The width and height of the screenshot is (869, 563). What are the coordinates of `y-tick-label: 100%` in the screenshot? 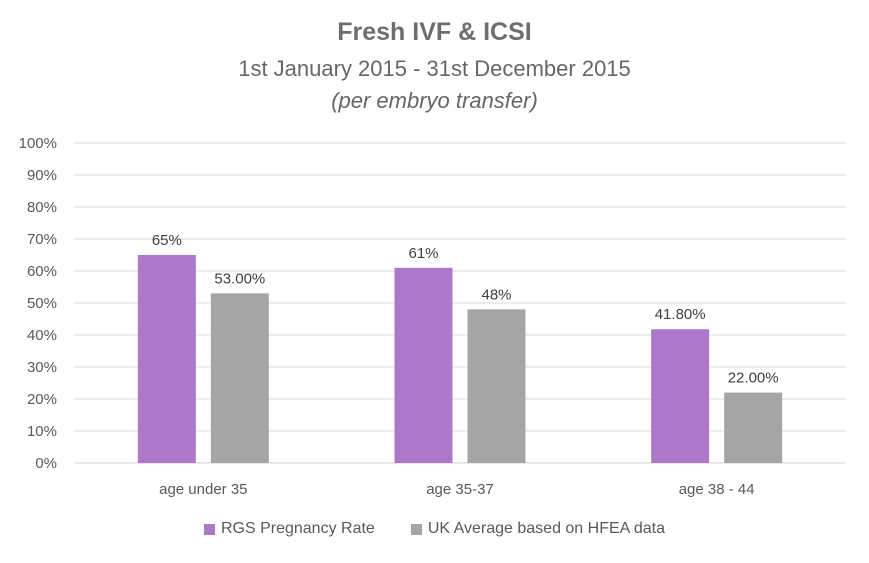 It's located at (38, 143).